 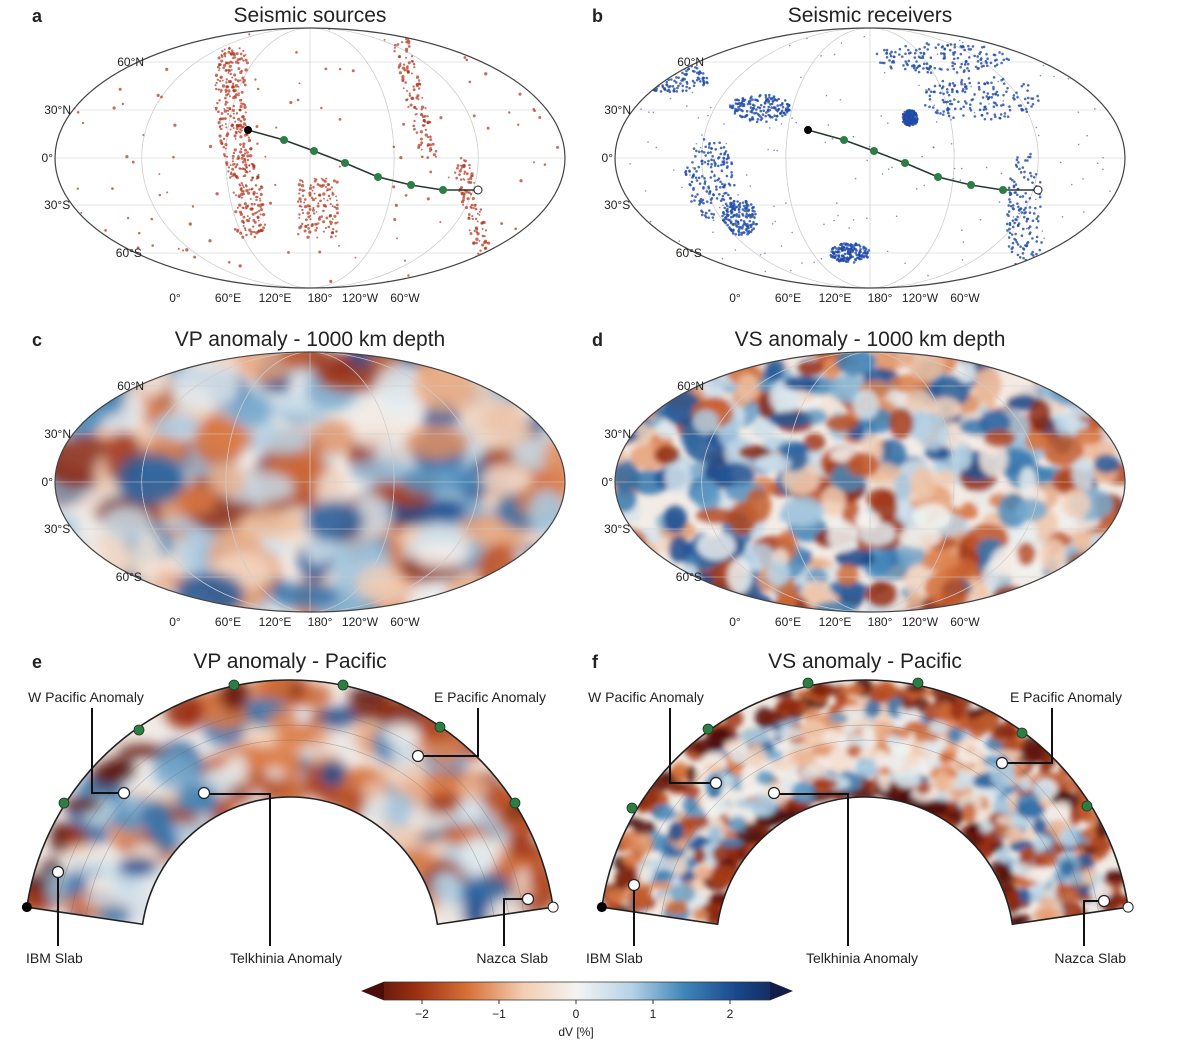 I want to click on colorbar-tick-label: 0, so click(x=576, y=1014).